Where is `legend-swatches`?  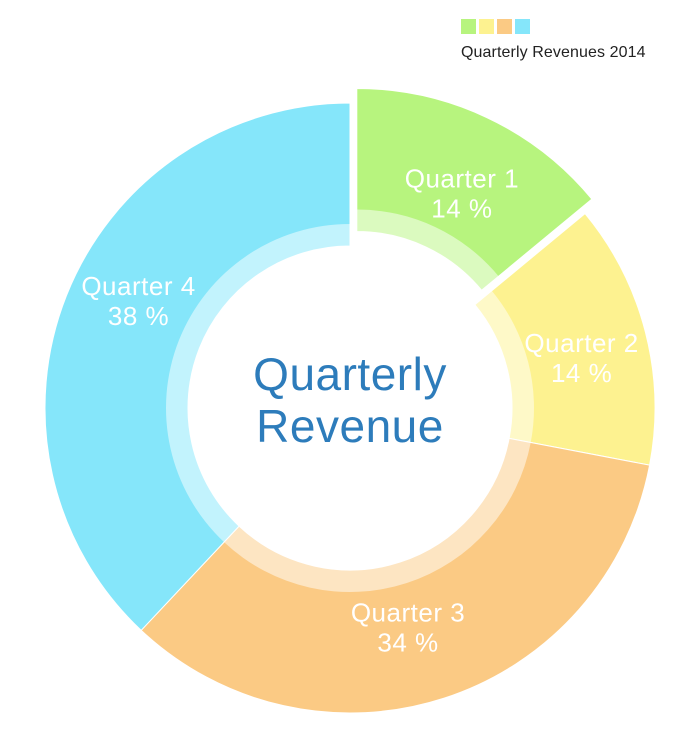 legend-swatches is located at coordinates (553, 26).